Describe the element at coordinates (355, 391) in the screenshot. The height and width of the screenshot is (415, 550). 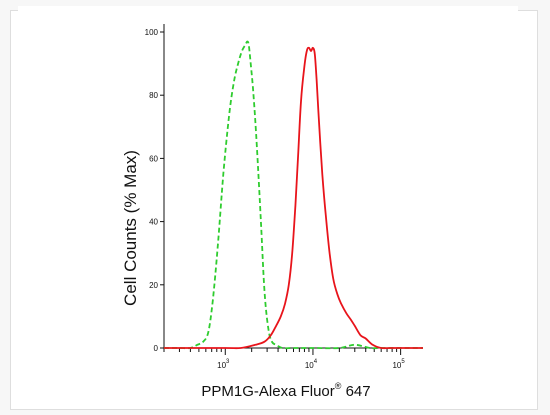
I see `x-axis-label-tail: 647` at that location.